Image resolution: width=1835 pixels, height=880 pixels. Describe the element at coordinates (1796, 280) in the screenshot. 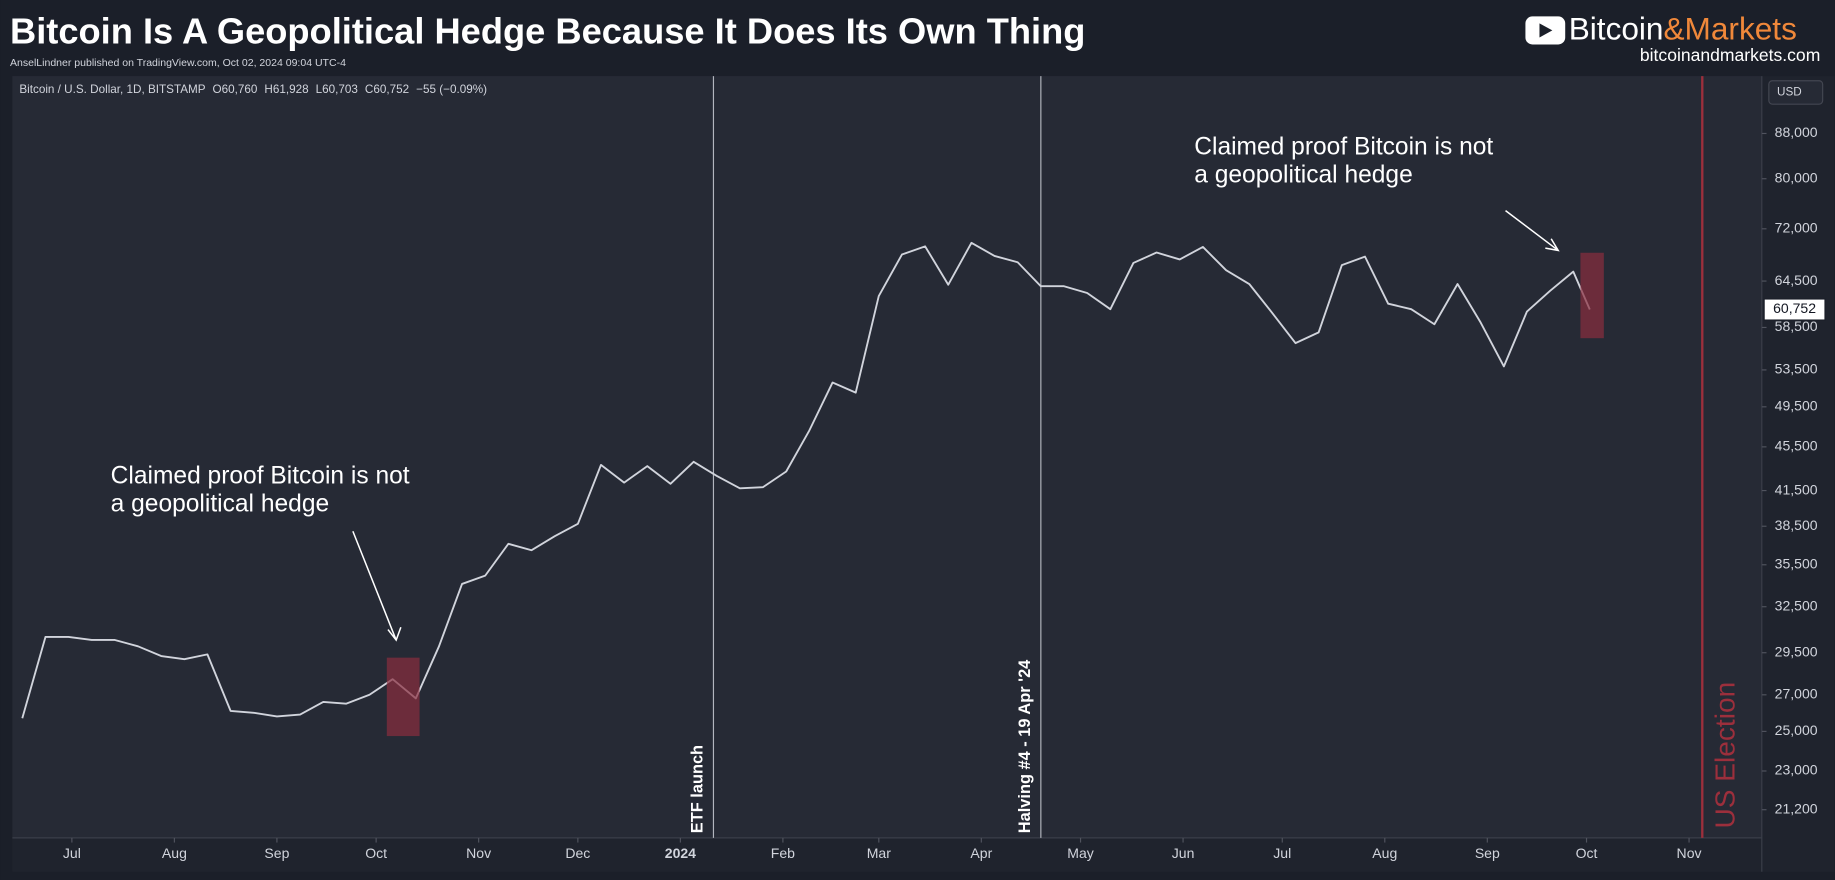

I see `y-tick-label: 64,500` at that location.